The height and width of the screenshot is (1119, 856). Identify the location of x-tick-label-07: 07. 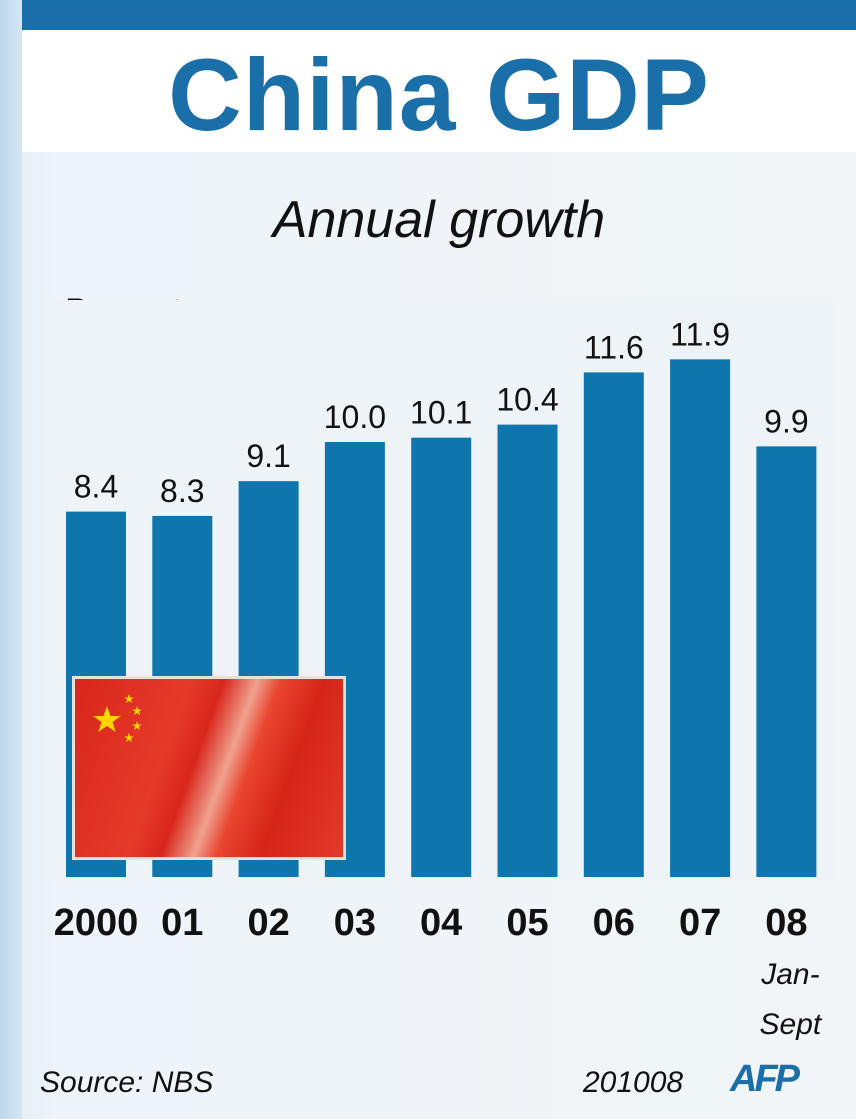
(700, 923).